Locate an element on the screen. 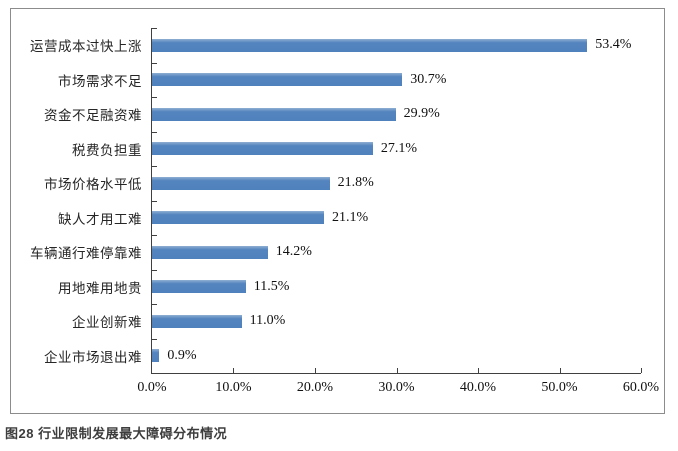  bar-track: 11.5% is located at coordinates (396, 287).